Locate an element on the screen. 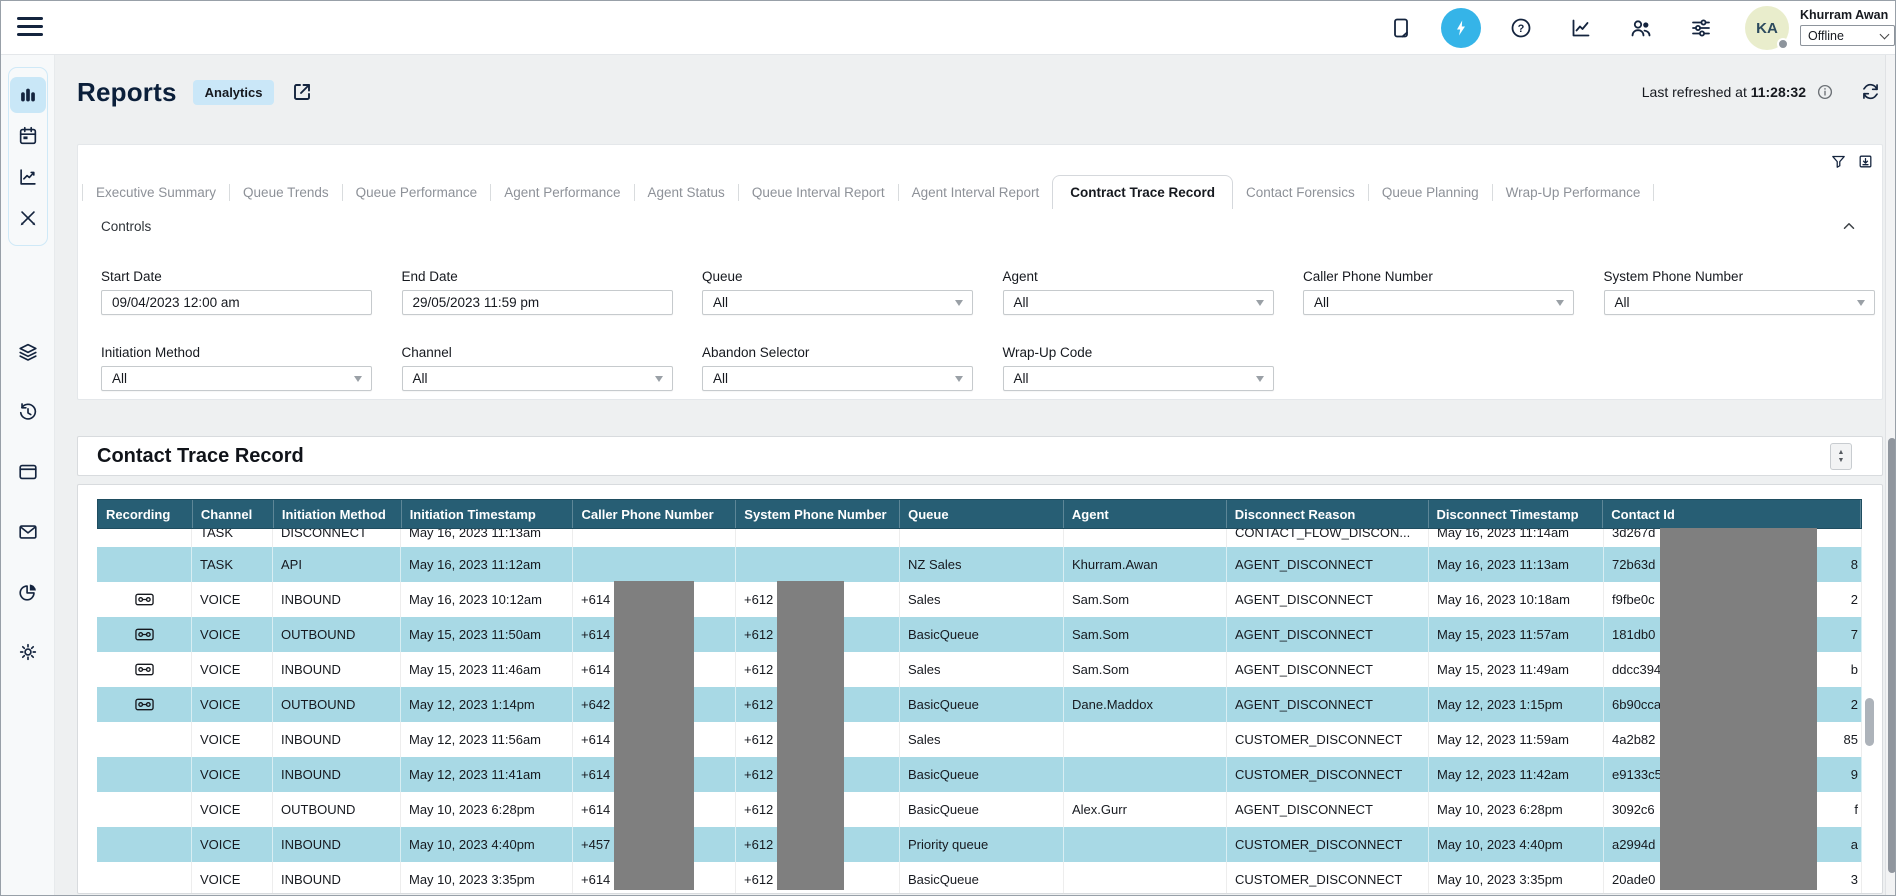 Image resolution: width=1896 pixels, height=896 pixels. queue-select: All is located at coordinates (837, 302).